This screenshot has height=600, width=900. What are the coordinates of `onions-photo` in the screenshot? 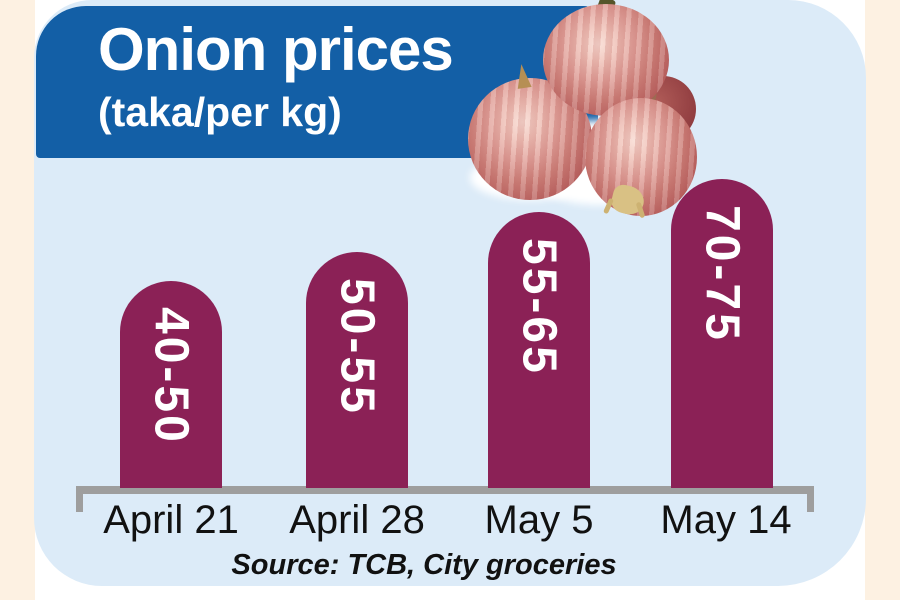 It's located at (605, 120).